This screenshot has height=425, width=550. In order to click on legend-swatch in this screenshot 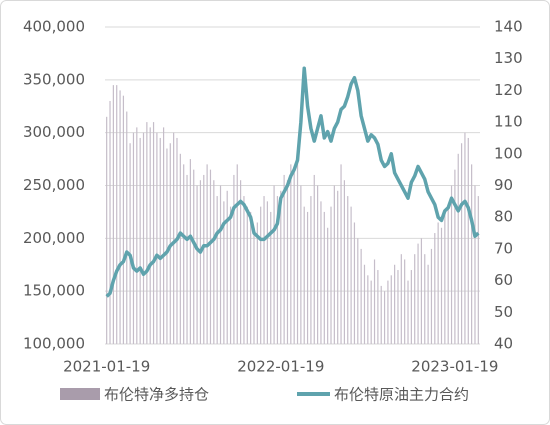, I will do `click(80, 394)`.